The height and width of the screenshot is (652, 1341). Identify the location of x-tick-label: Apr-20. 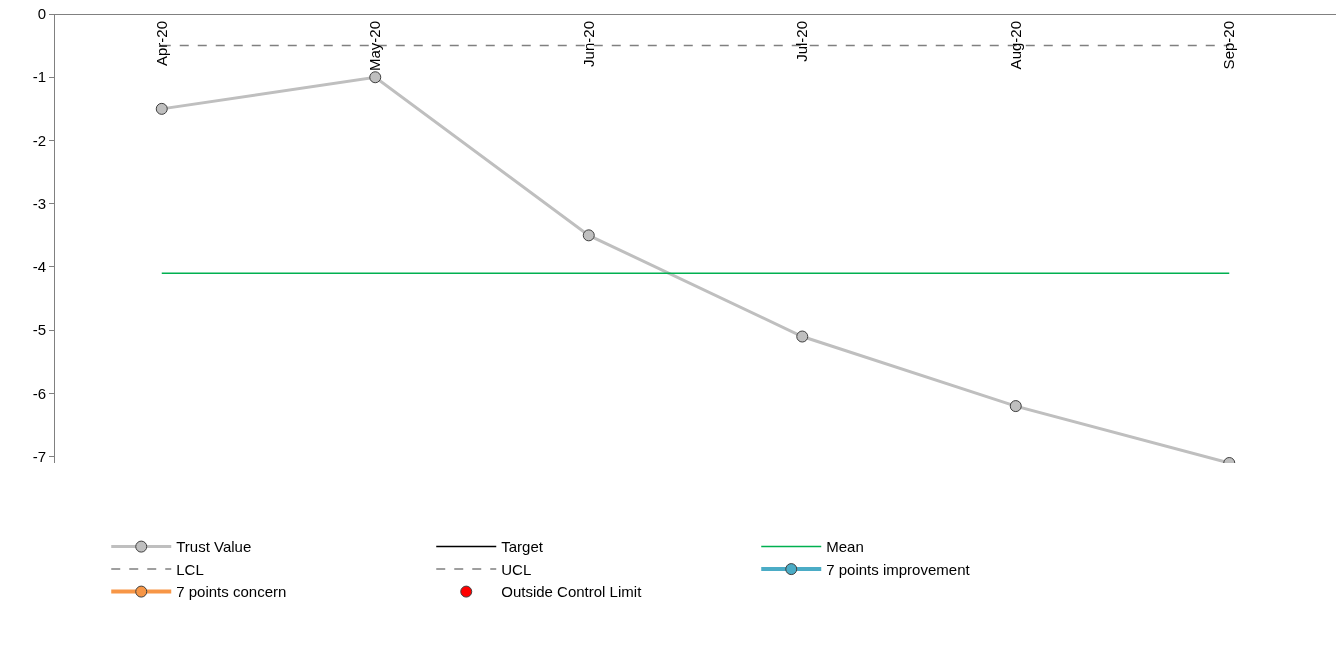
(161, 44).